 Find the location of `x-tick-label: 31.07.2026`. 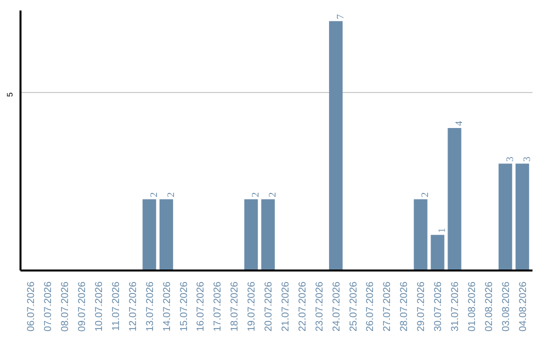

x-tick-label: 31.07.2026 is located at coordinates (456, 306).